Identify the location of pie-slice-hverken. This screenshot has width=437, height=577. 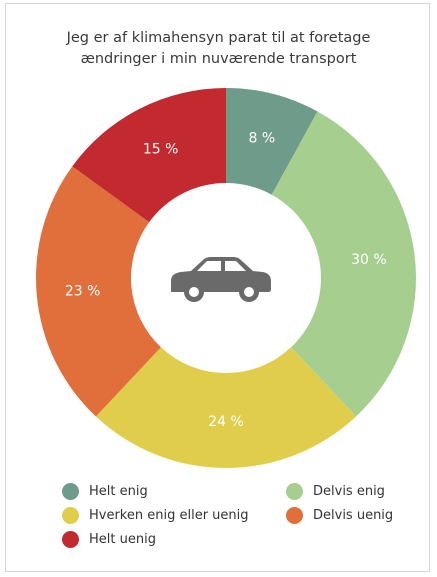
(226, 407).